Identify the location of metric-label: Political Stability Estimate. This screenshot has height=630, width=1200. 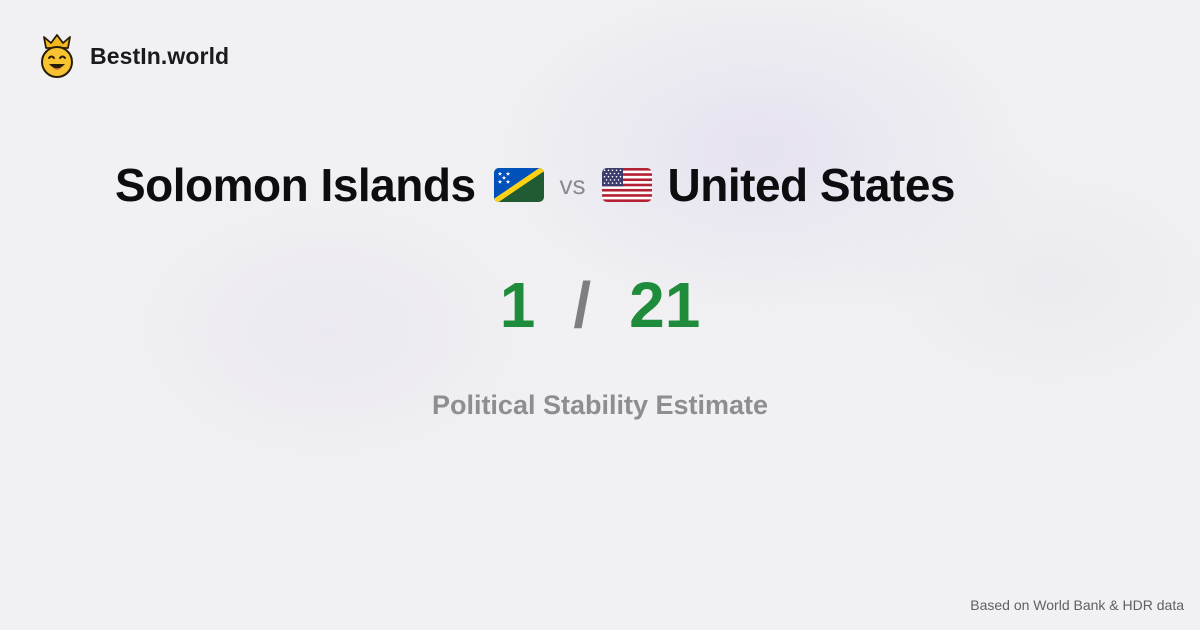
(600, 405).